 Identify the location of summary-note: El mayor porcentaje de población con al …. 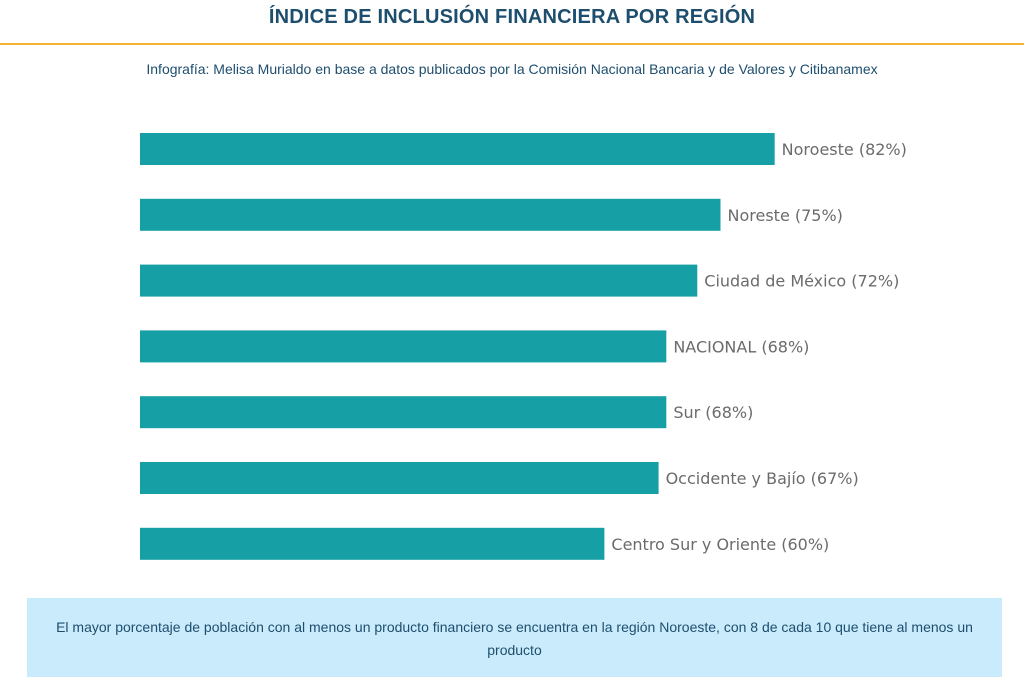
(514, 637).